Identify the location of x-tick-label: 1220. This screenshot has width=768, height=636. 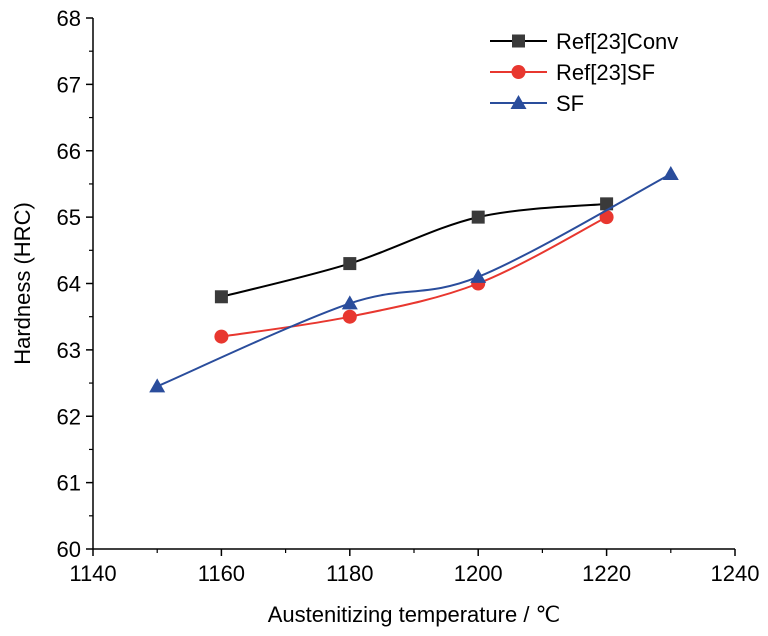
(606, 573).